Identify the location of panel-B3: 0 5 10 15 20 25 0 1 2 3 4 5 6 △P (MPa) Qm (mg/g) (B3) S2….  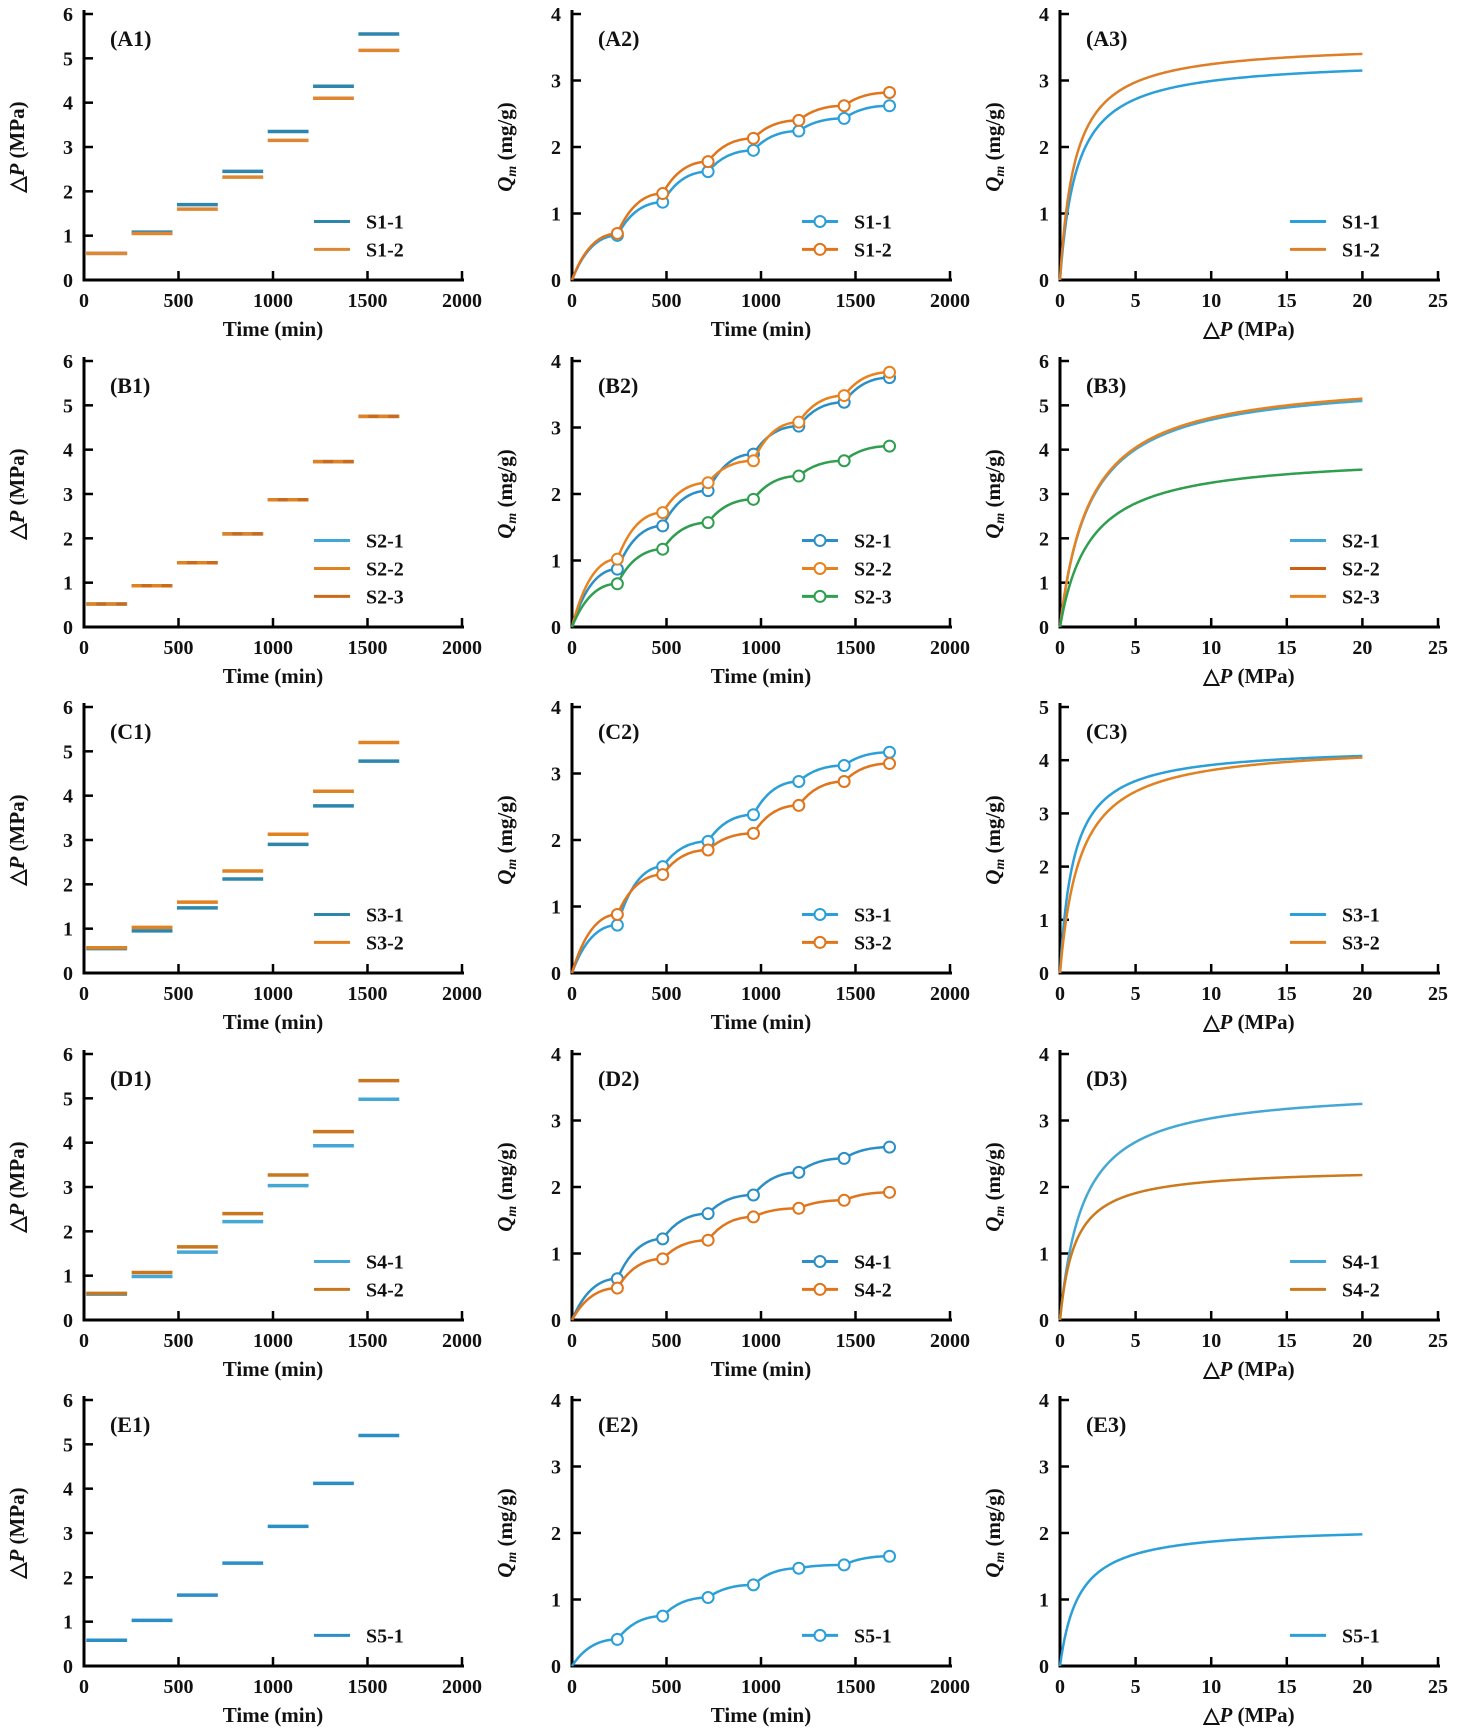
(1220, 520).